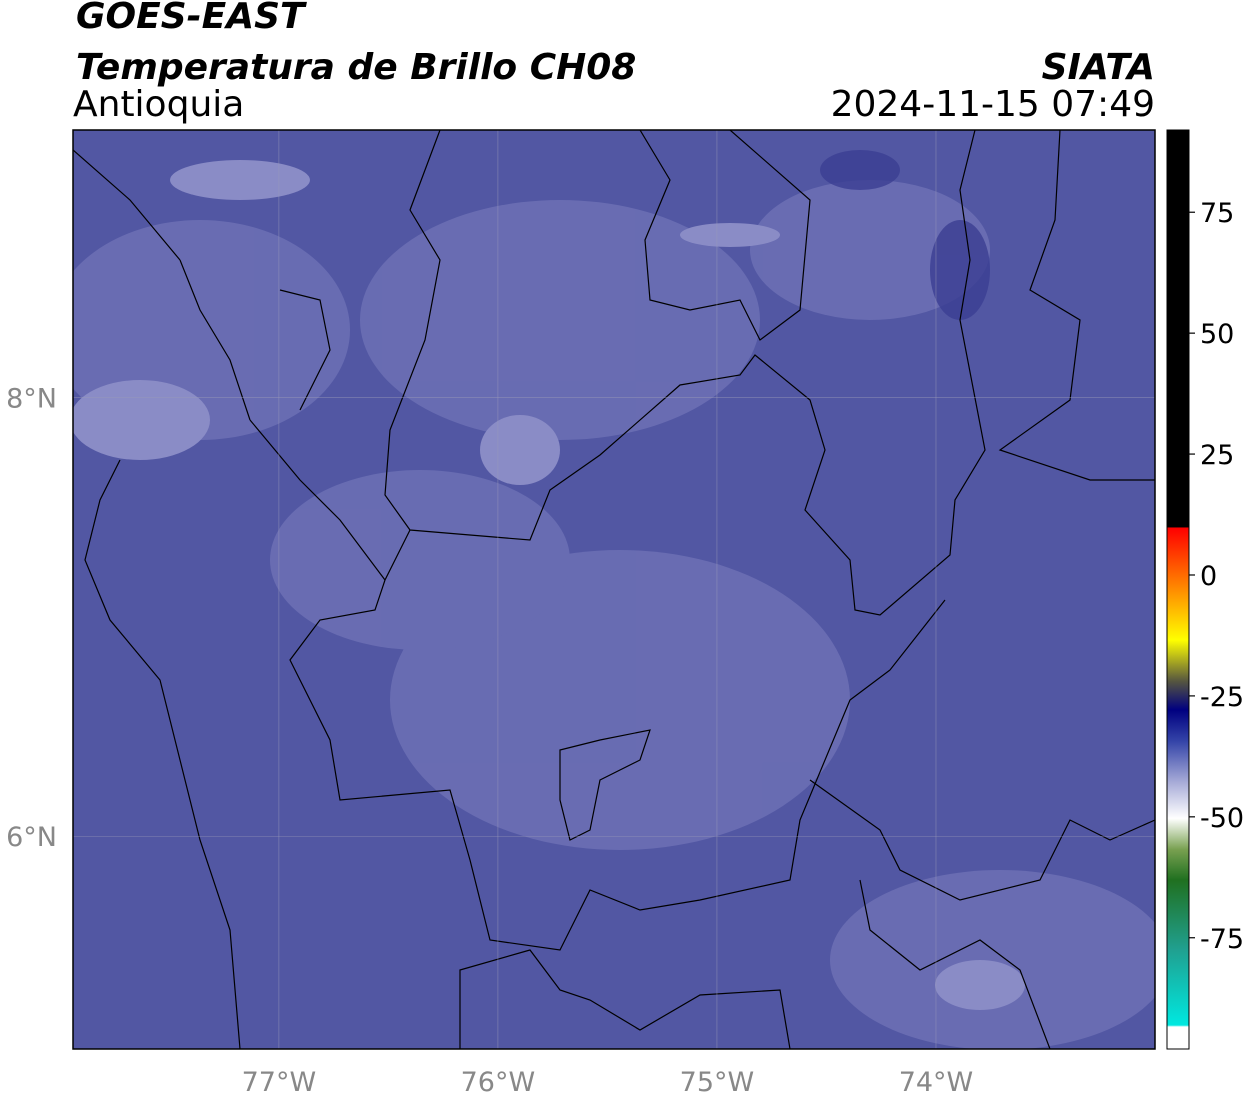 Image resolution: width=1252 pixels, height=1099 pixels. What do you see at coordinates (1217, 213) in the screenshot?
I see `colorbar-tick-label: 75` at bounding box center [1217, 213].